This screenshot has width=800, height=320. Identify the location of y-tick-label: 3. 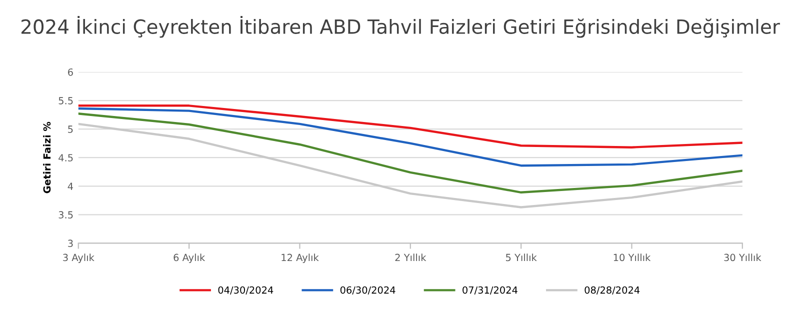
(70, 244).